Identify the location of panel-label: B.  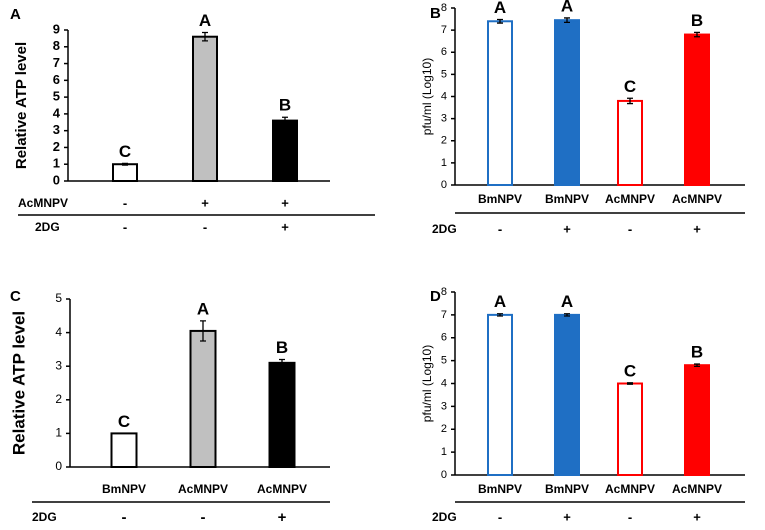
(435, 13).